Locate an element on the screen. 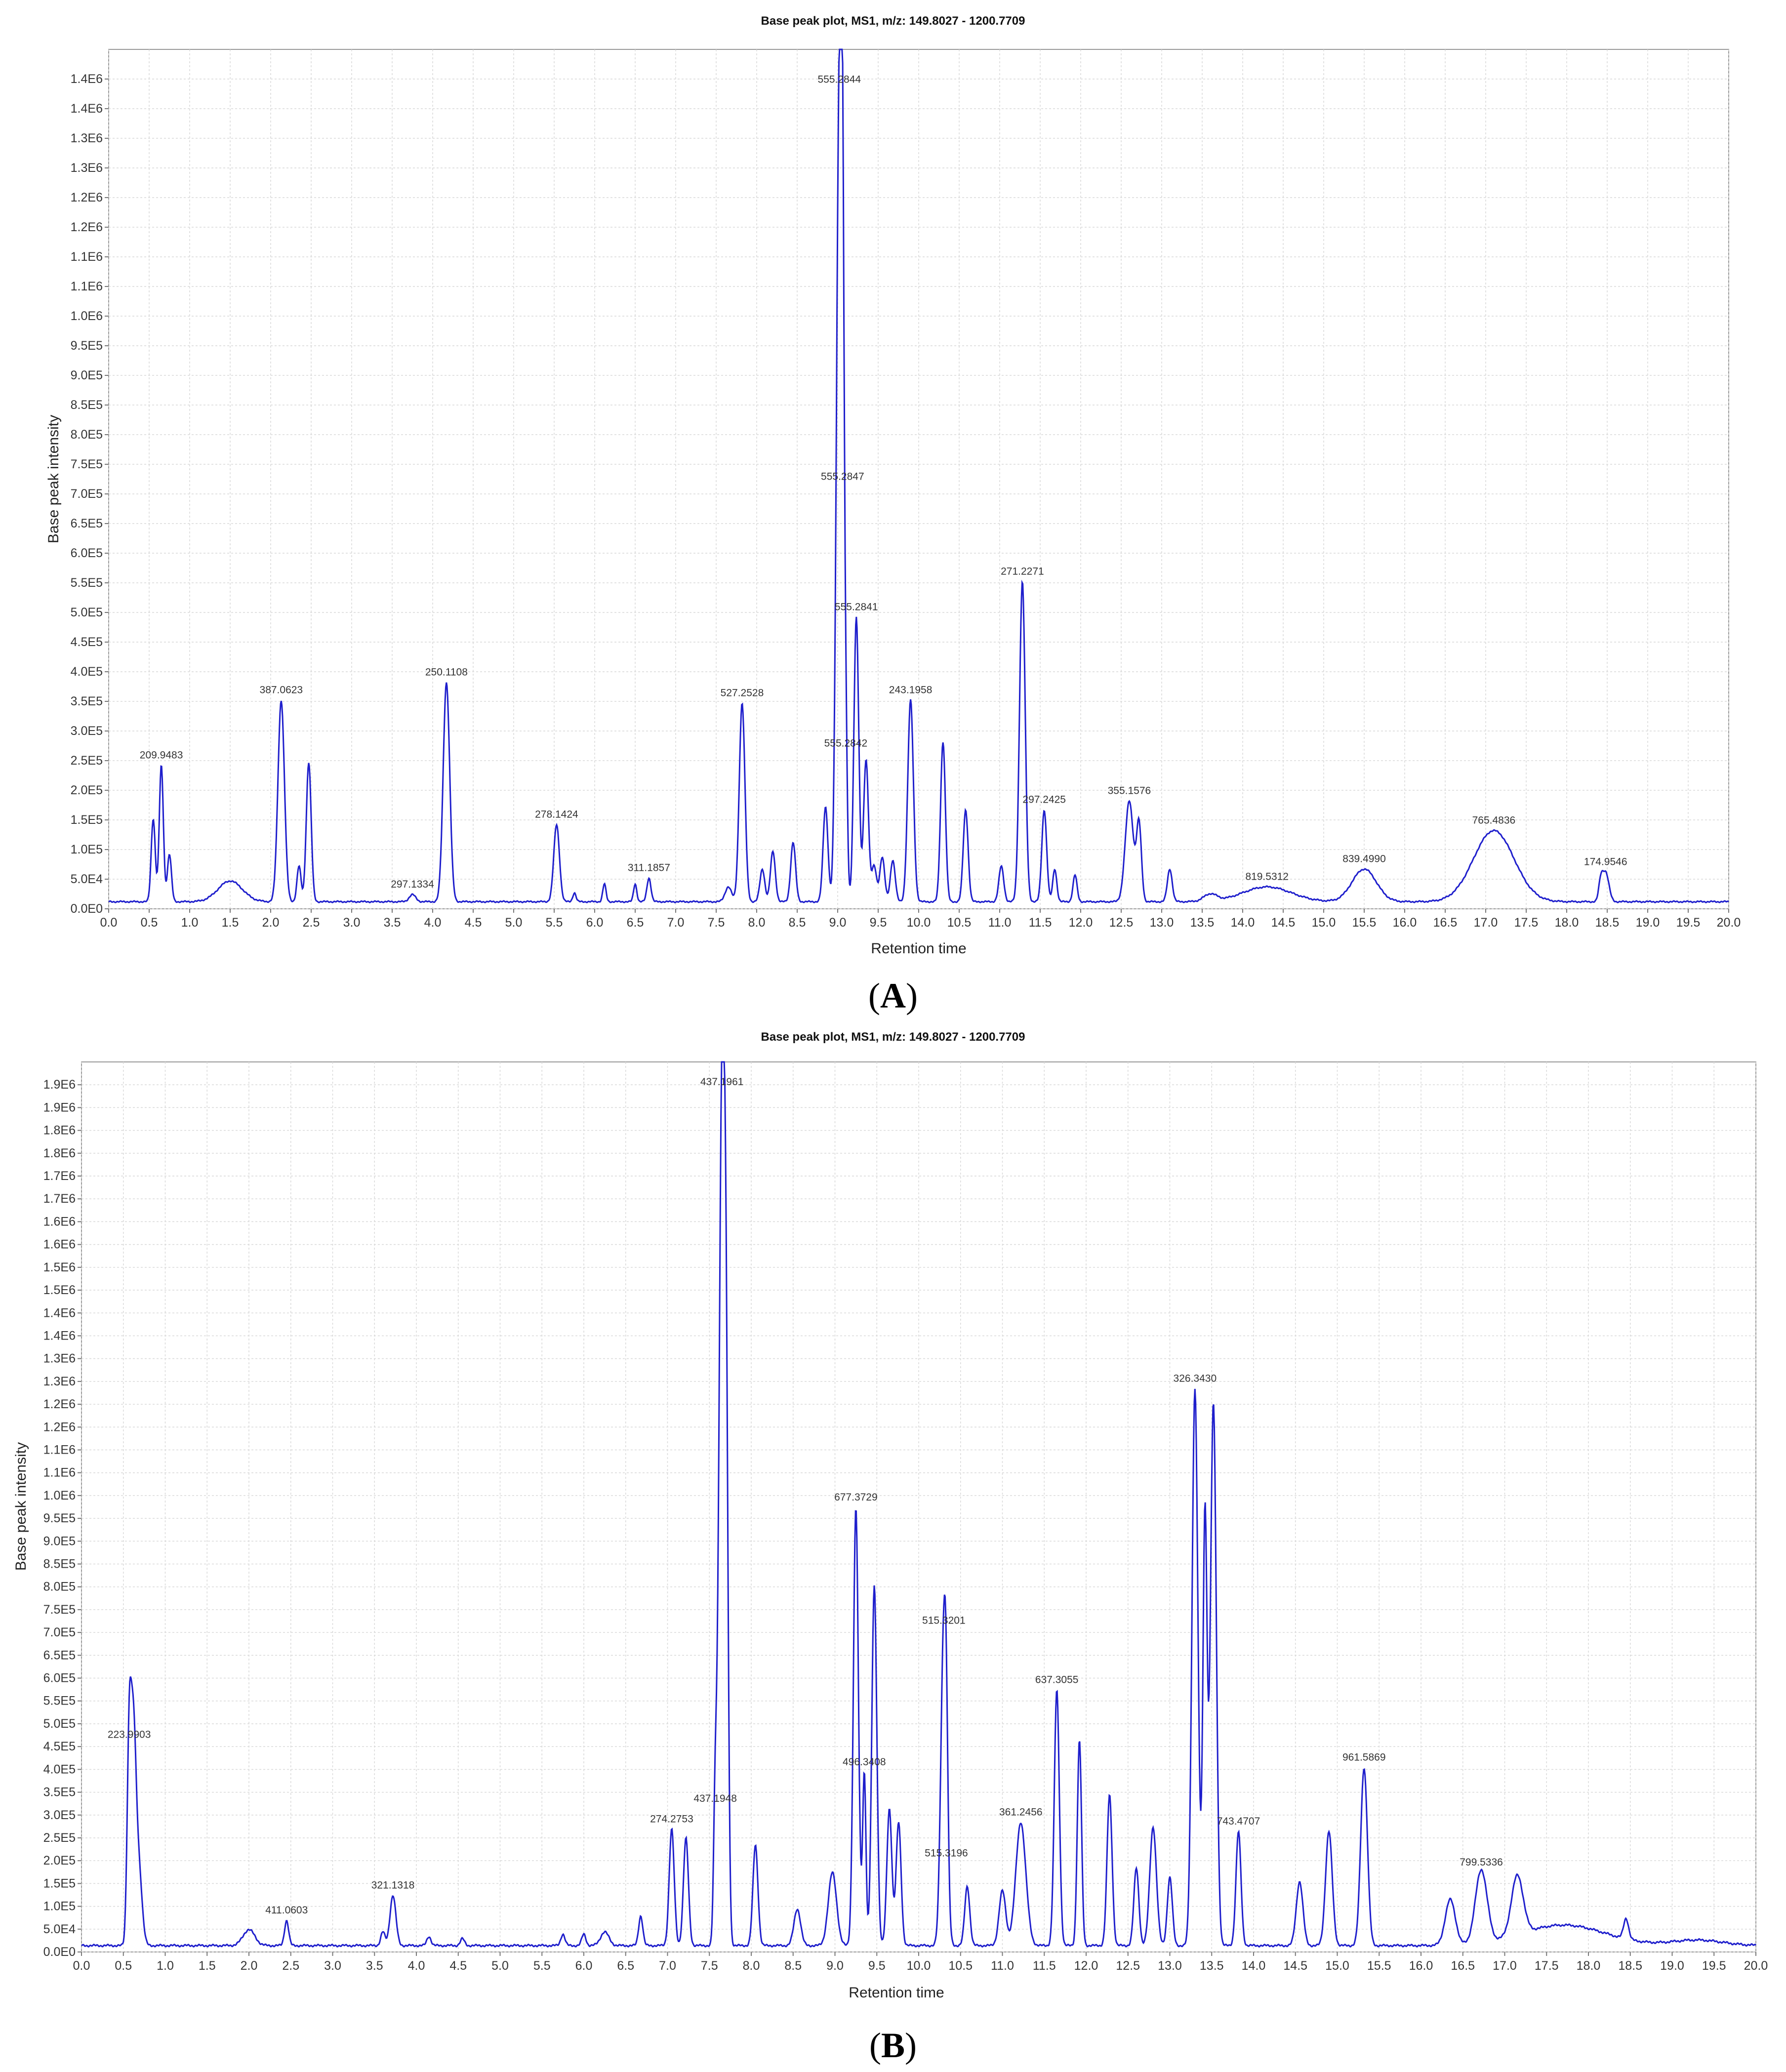 This screenshot has height=2072, width=1786. peak-label: 355.1576 is located at coordinates (1129, 791).